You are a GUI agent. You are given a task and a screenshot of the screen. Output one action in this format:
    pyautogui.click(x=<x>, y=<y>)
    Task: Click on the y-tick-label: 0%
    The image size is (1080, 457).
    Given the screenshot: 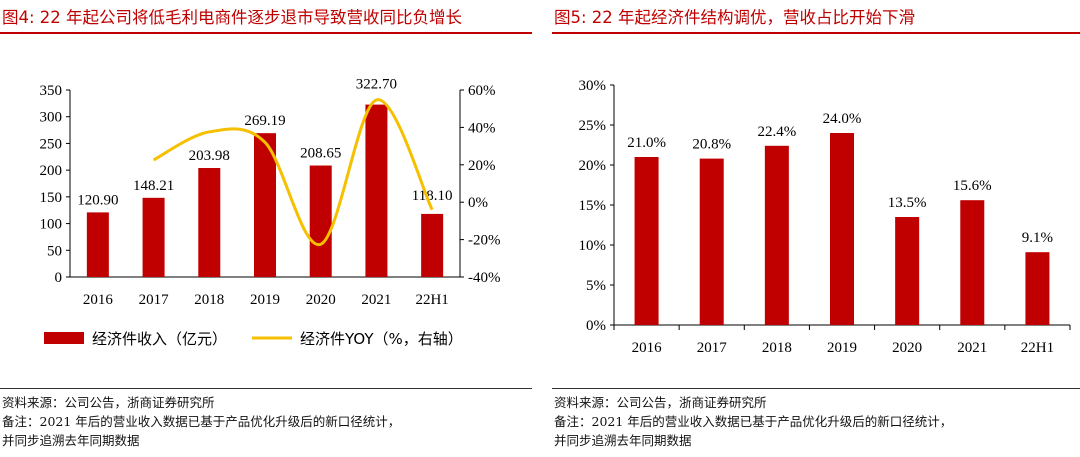 What is the action you would take?
    pyautogui.click(x=596, y=326)
    